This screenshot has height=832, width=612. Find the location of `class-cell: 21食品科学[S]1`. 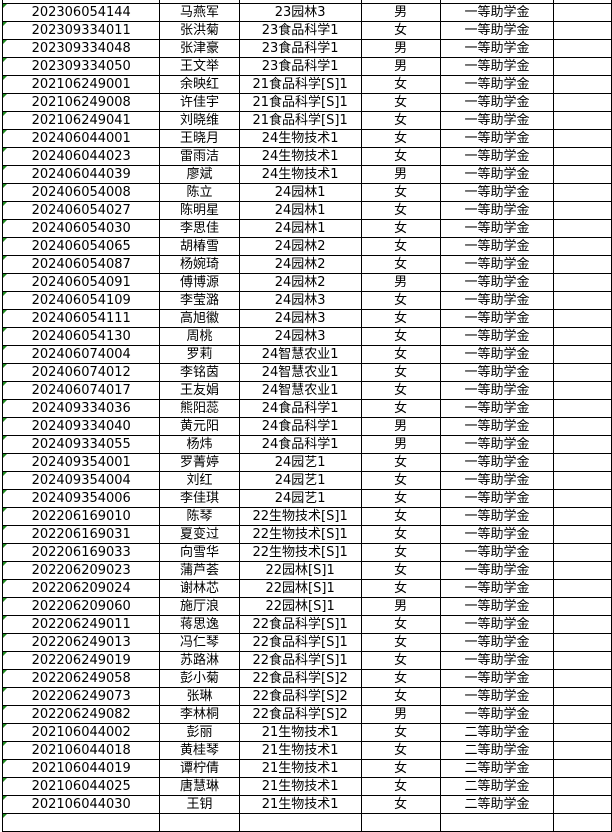

class-cell: 21食品科学[S]1 is located at coordinates (300, 120).